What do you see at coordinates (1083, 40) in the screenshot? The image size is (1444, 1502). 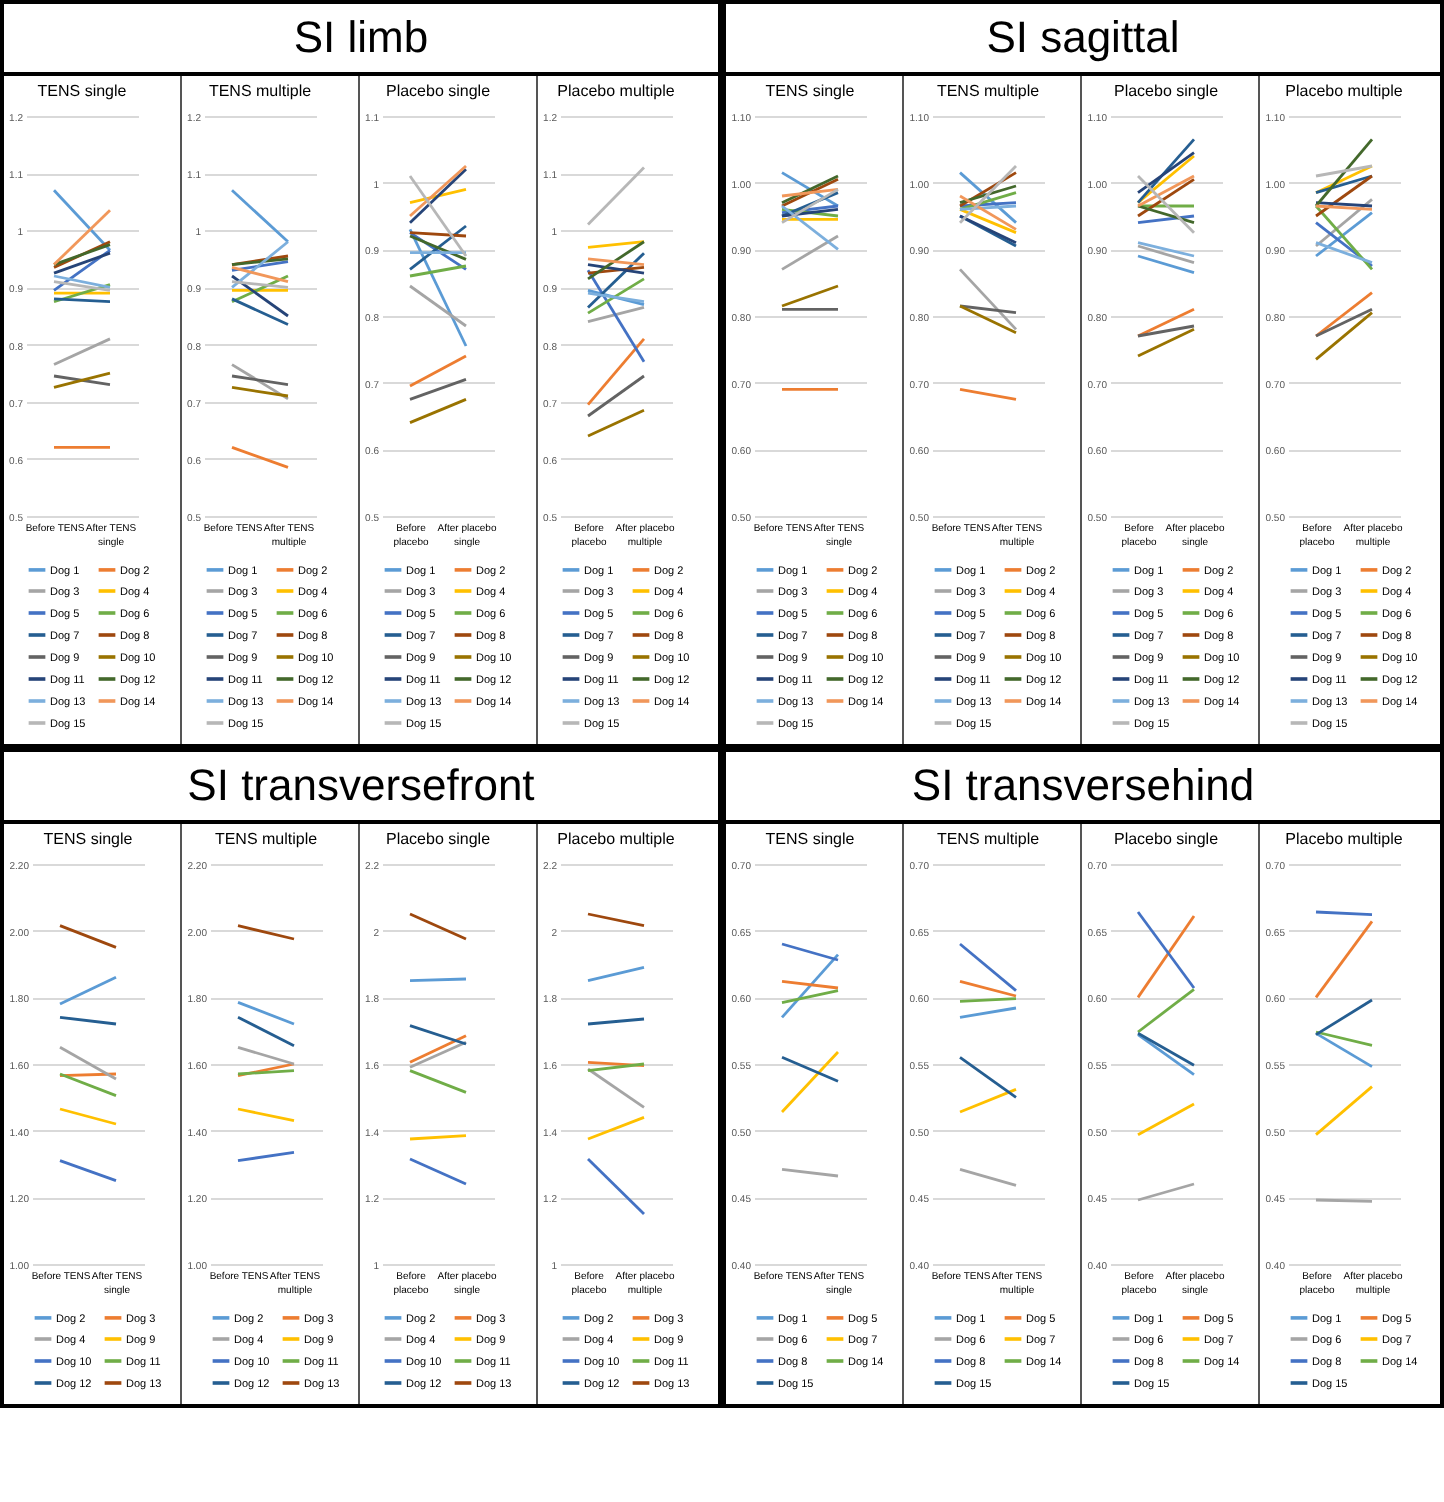 I see `text: SI sagittal` at bounding box center [1083, 40].